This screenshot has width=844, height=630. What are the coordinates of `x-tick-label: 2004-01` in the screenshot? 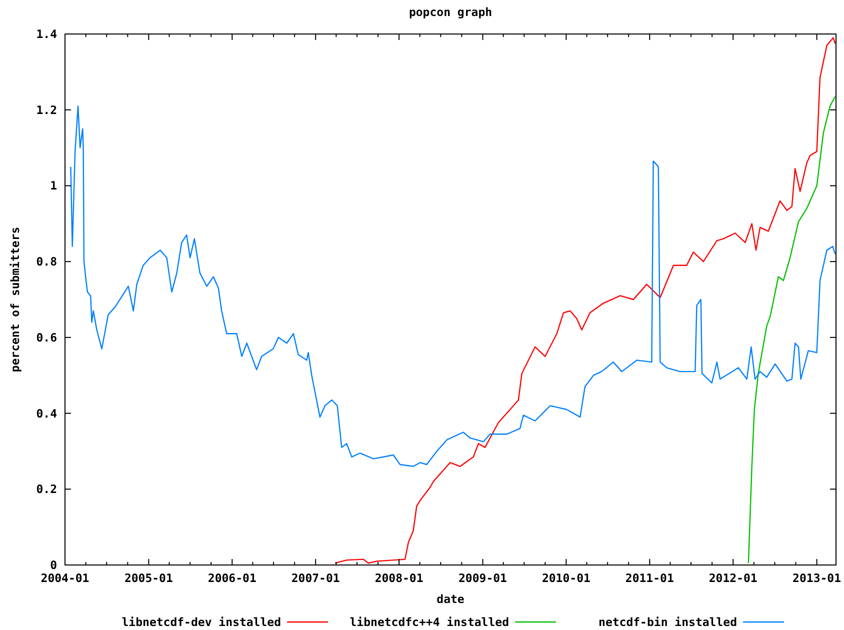 It's located at (65, 578).